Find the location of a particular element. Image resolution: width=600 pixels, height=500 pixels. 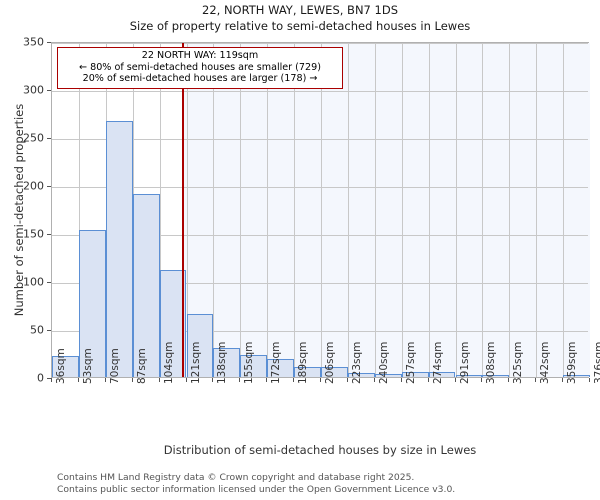

x-axis-tick-label: 138sqm is located at coordinates (222, 362).